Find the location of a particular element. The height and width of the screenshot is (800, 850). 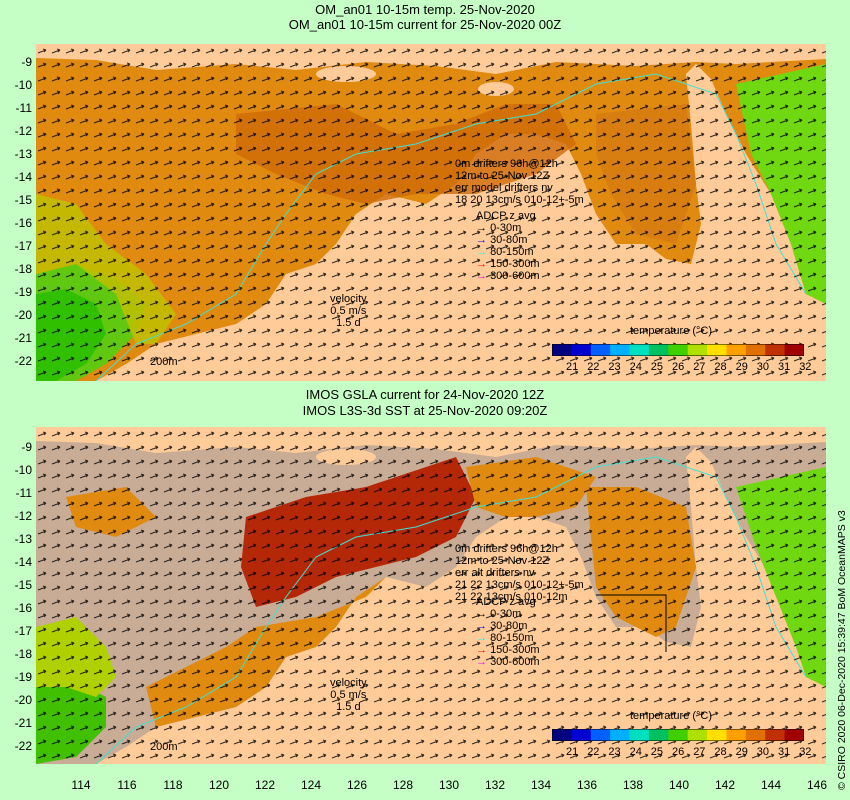

x-tick-label: 116 is located at coordinates (127, 785).